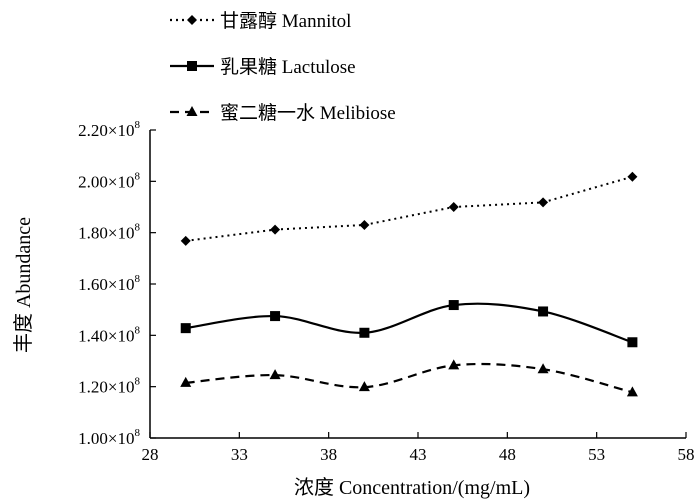 The image size is (700, 504). I want to click on y-tick-label: 1.60×10⁸, so click(109, 283).